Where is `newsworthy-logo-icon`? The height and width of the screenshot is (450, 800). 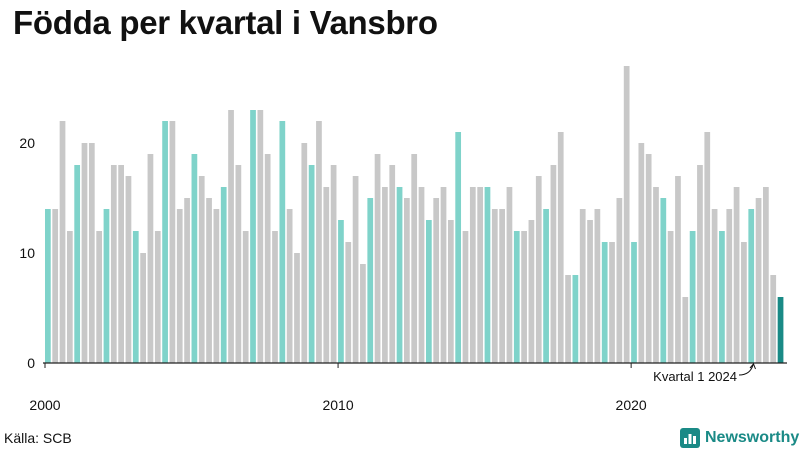 newsworthy-logo-icon is located at coordinates (690, 438).